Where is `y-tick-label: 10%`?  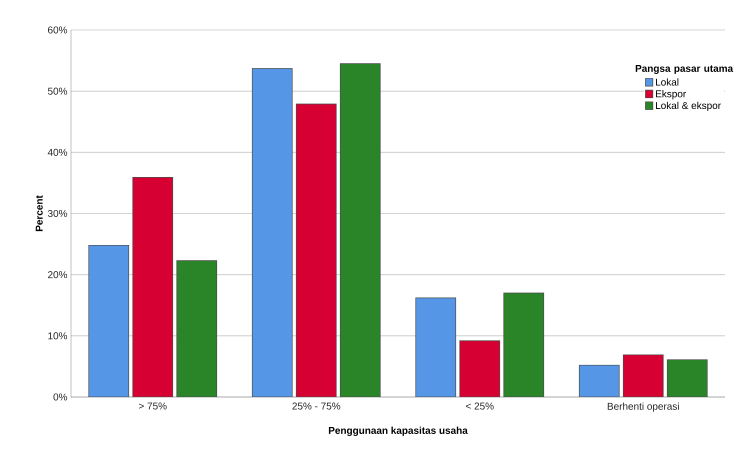 y-tick-label: 10% is located at coordinates (58, 336).